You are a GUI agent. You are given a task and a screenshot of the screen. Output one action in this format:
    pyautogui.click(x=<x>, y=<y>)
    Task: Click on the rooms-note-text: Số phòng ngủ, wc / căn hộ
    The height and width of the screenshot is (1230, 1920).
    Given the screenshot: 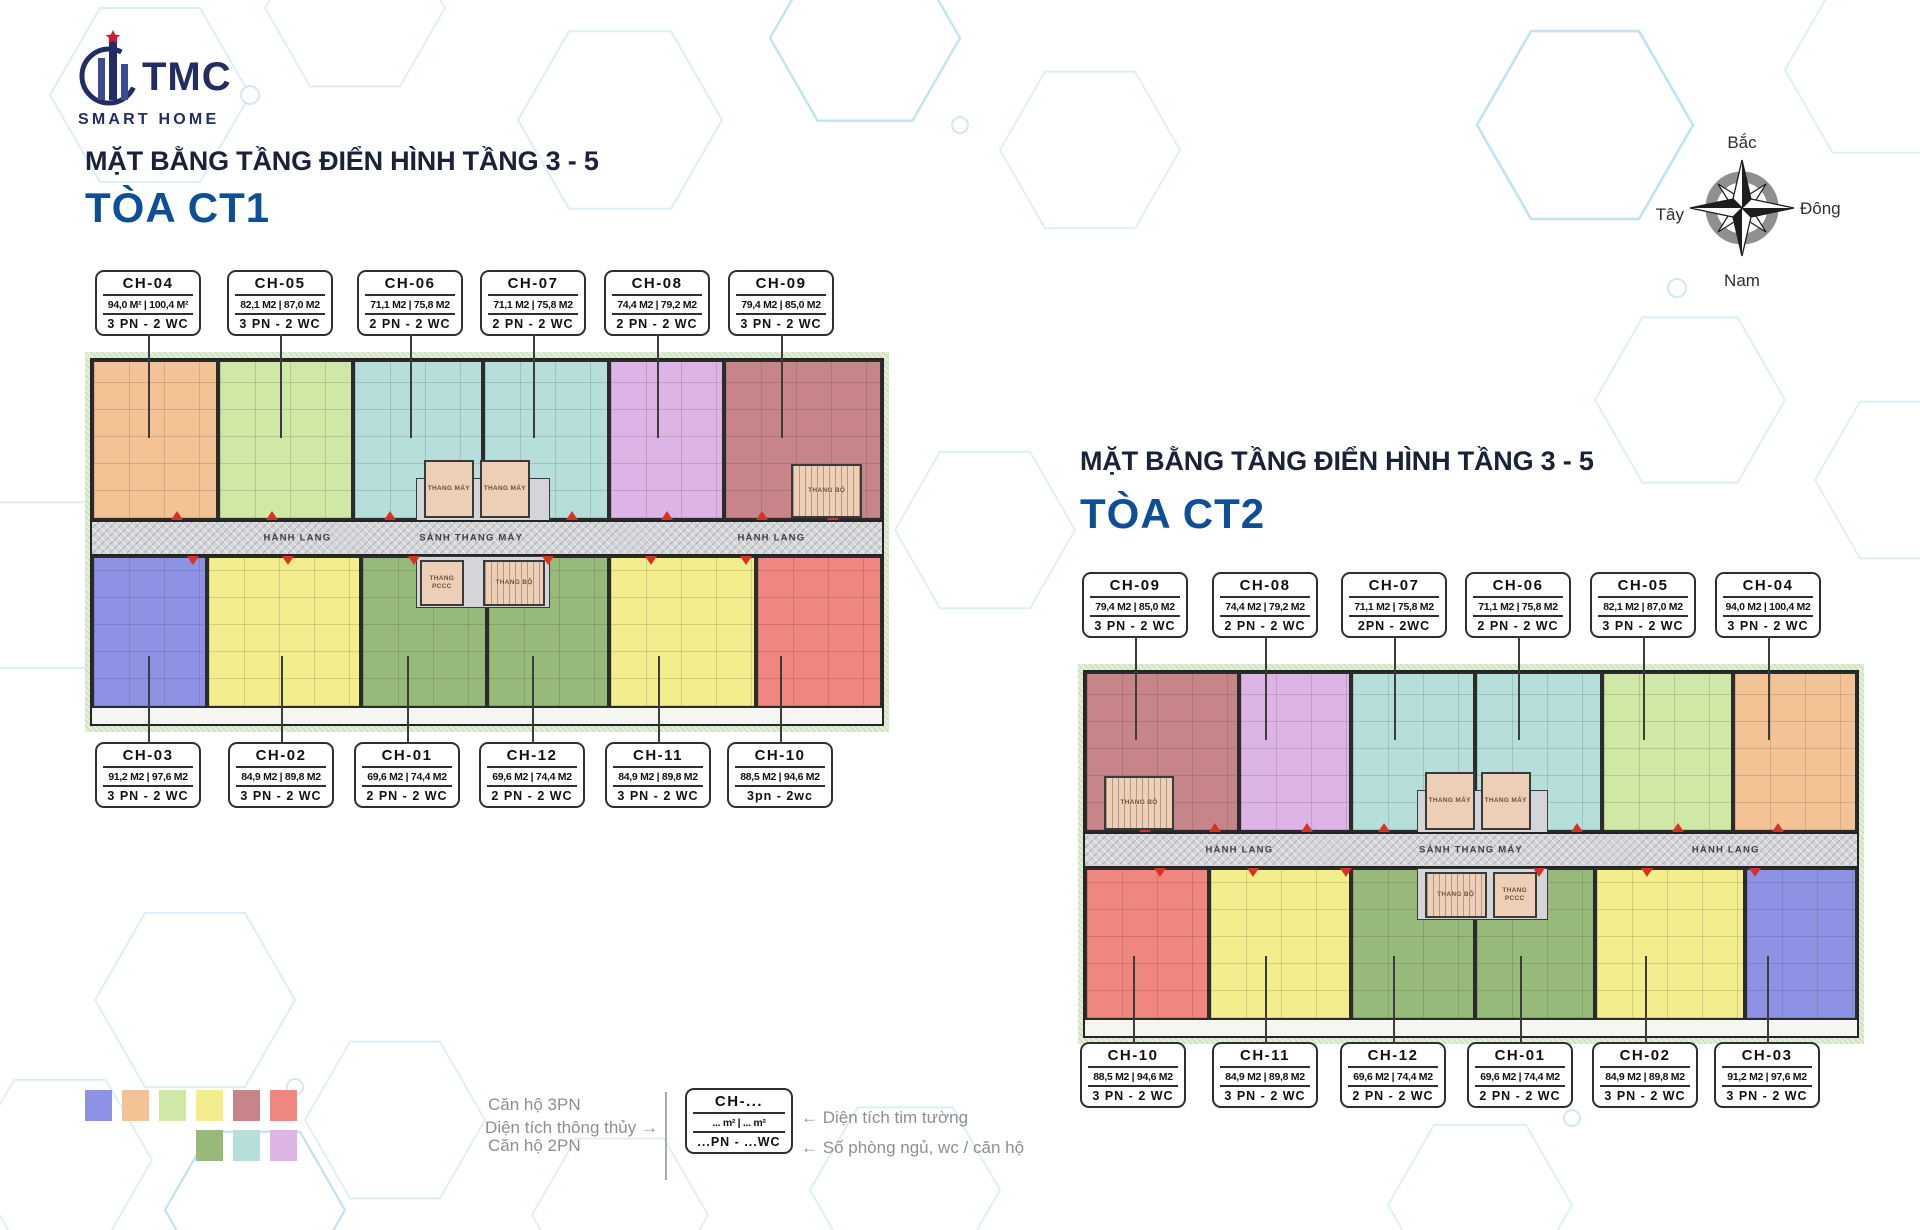 What is the action you would take?
    pyautogui.click(x=923, y=1147)
    